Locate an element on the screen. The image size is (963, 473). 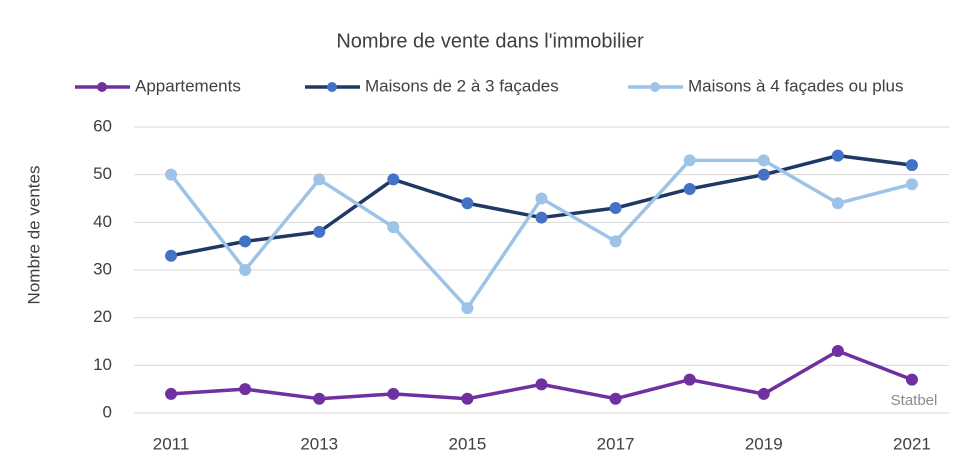
chart-title: Nombre de vente dans l'immobilier is located at coordinates (490, 41).